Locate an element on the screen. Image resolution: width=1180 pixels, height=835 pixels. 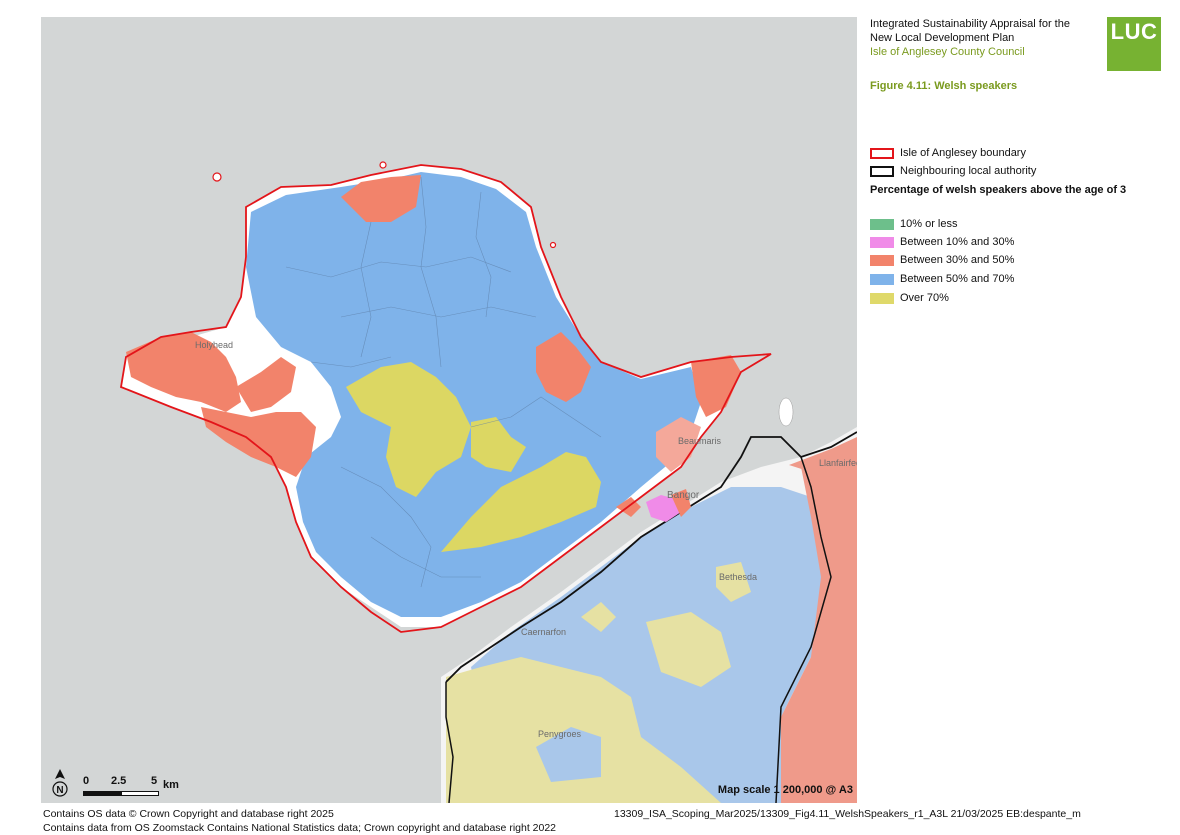
scale-bar-black is located at coordinates (102, 793).